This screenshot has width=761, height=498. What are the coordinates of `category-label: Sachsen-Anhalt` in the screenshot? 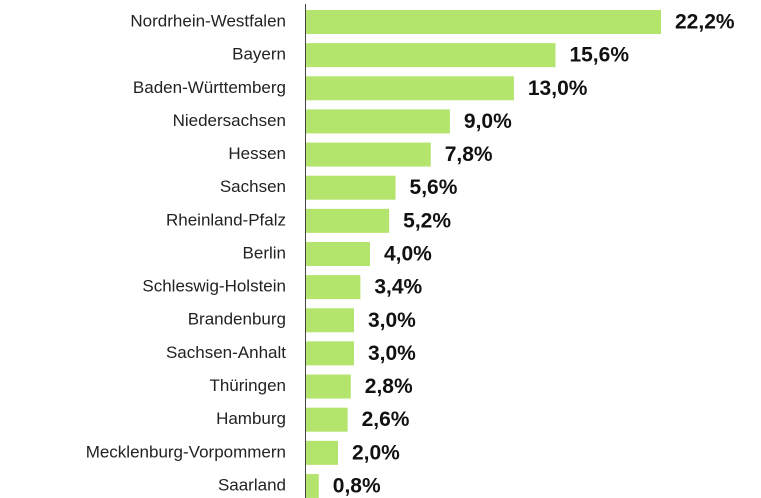 It's located at (226, 352).